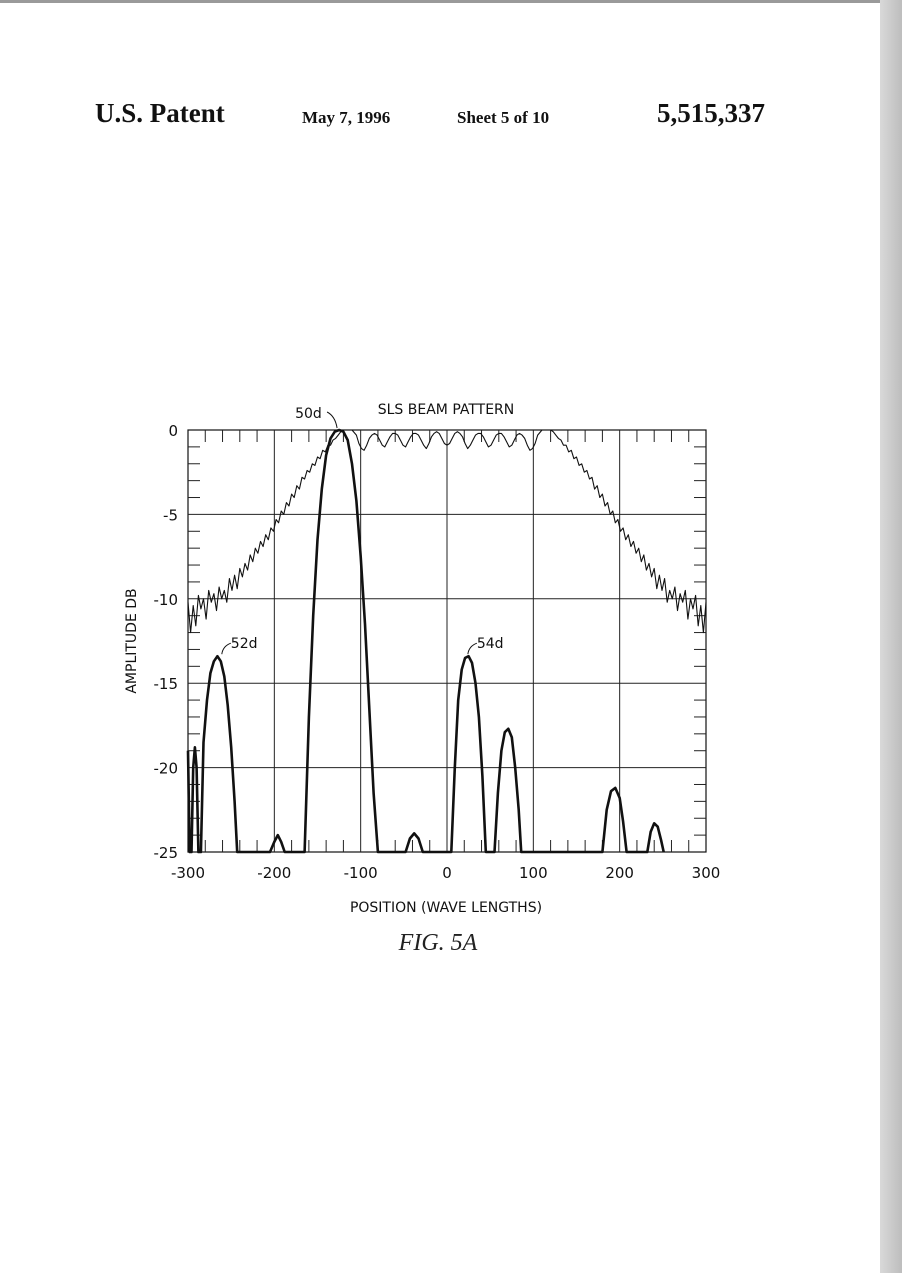  Describe the element at coordinates (166, 600) in the screenshot. I see `y-tick-label: -10` at that location.